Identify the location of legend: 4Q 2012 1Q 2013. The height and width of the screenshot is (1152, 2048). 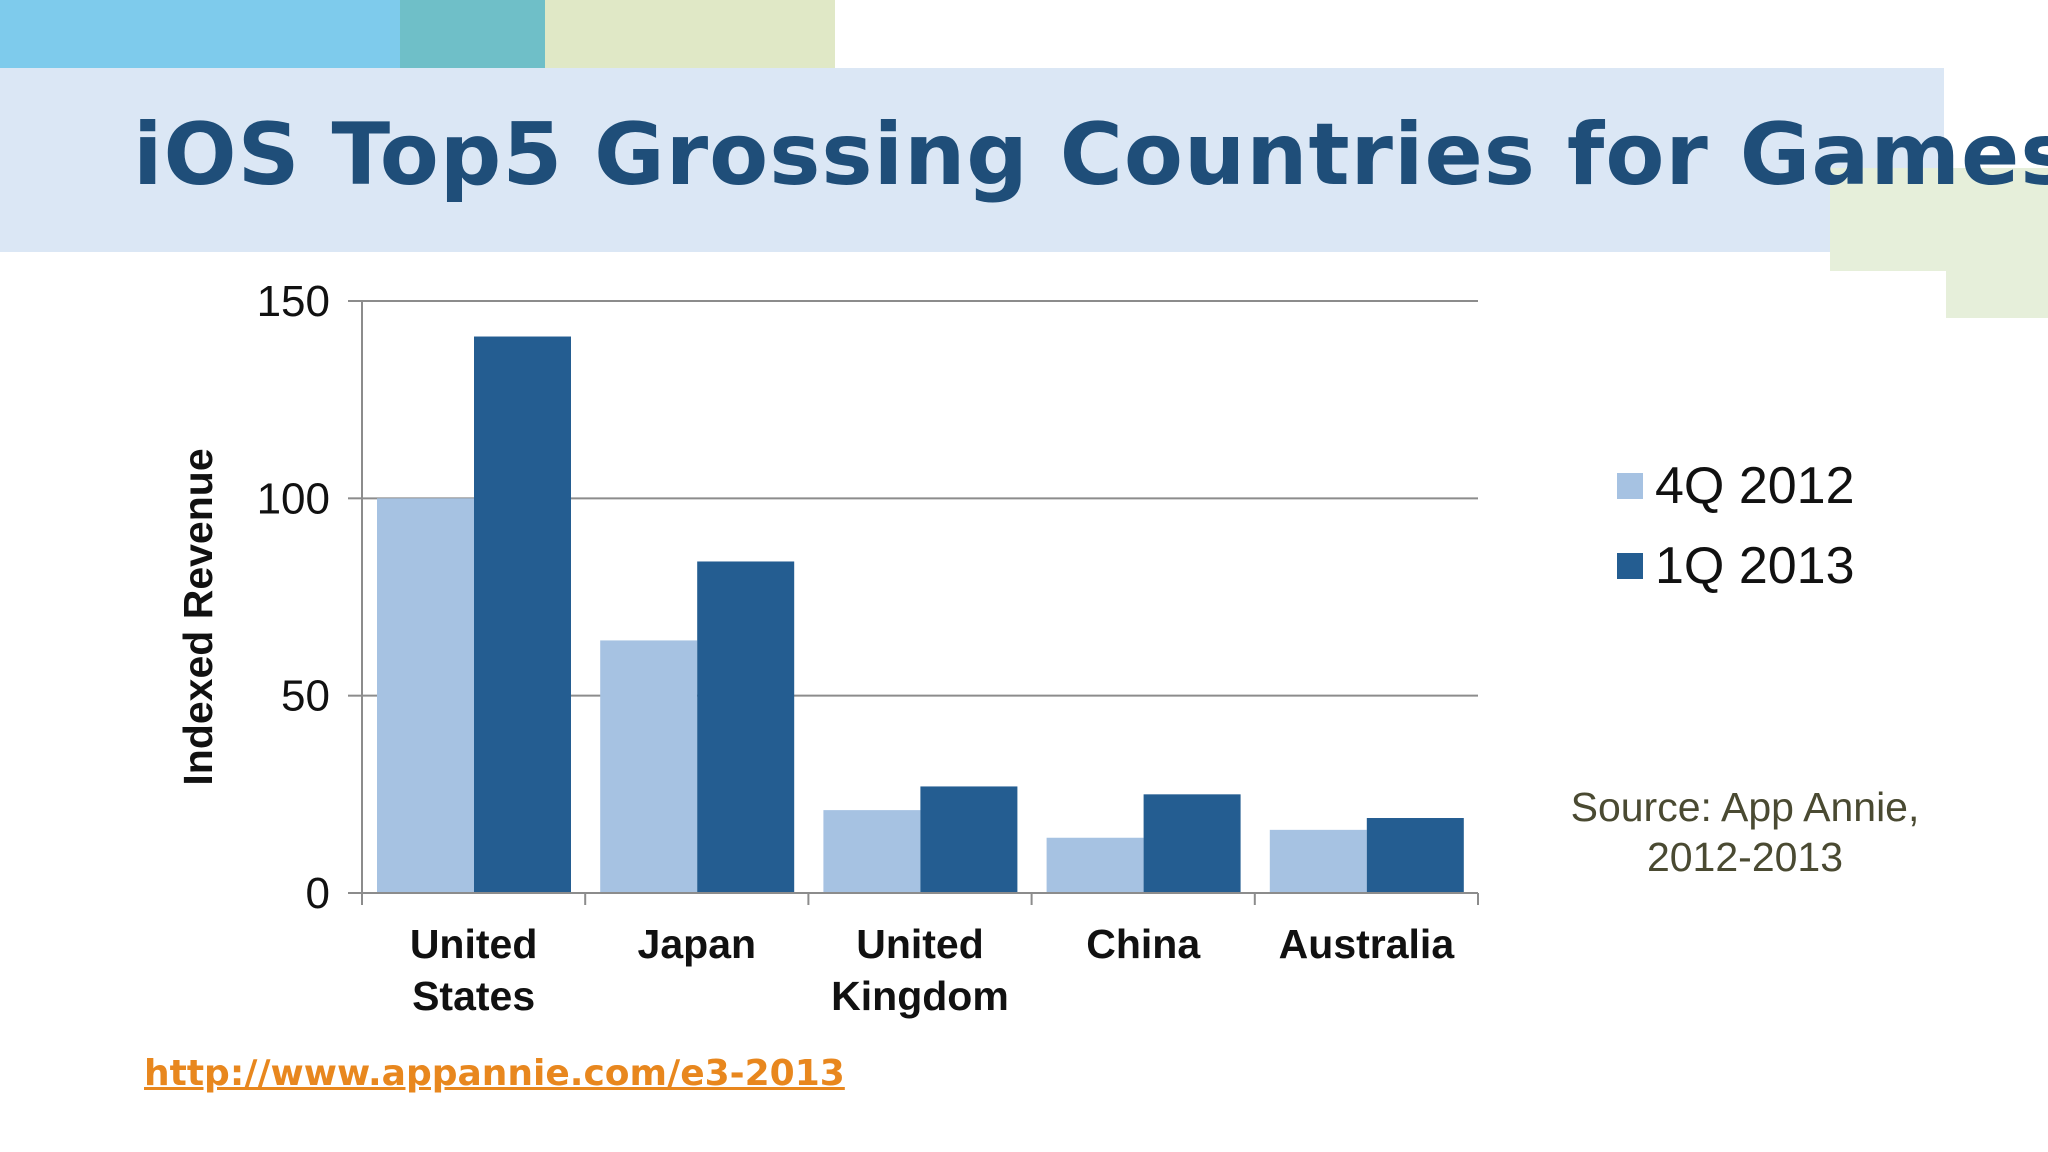
(1736, 526).